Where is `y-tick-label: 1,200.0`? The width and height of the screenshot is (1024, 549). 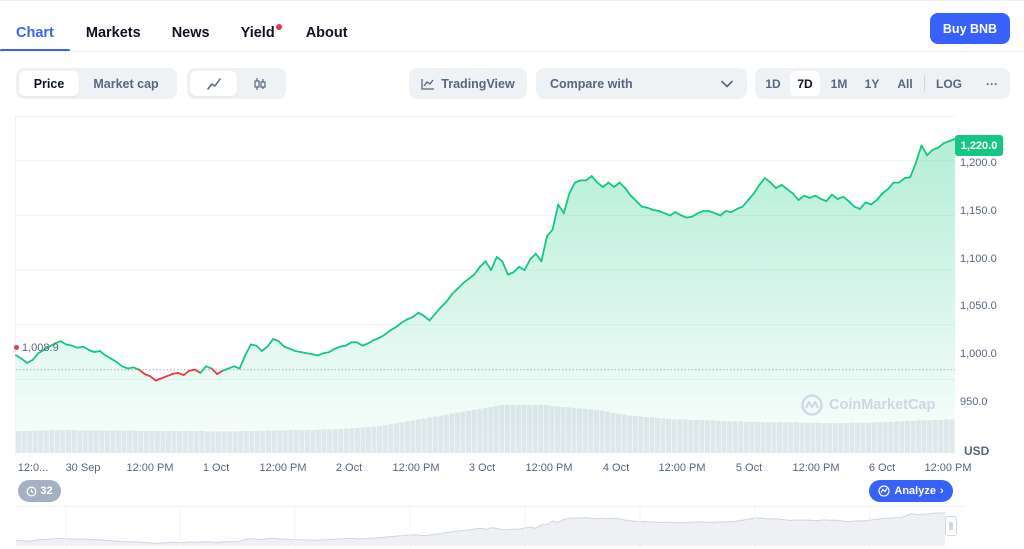
y-tick-label: 1,200.0 is located at coordinates (978, 163).